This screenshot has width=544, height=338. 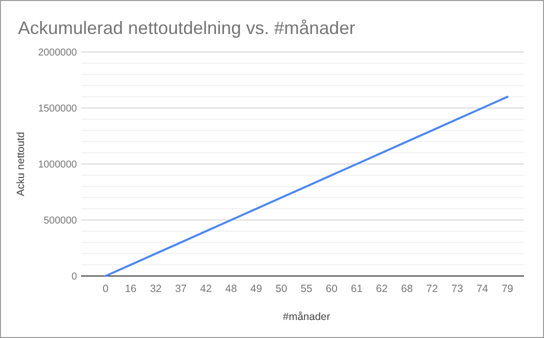 What do you see at coordinates (187, 28) in the screenshot?
I see `chart-title: Ackumulerad nettoutdelning vs. #månader` at bounding box center [187, 28].